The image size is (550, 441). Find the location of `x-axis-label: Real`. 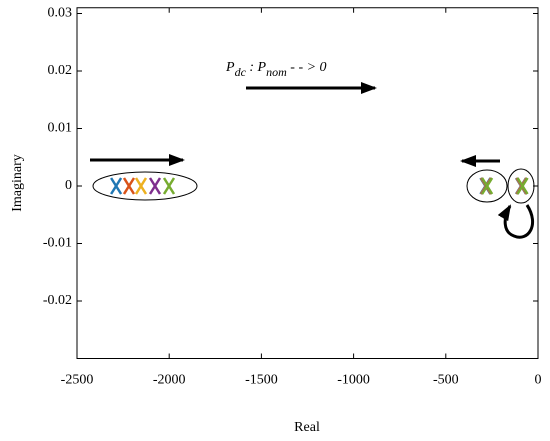

x-axis-label: Real is located at coordinates (307, 427).